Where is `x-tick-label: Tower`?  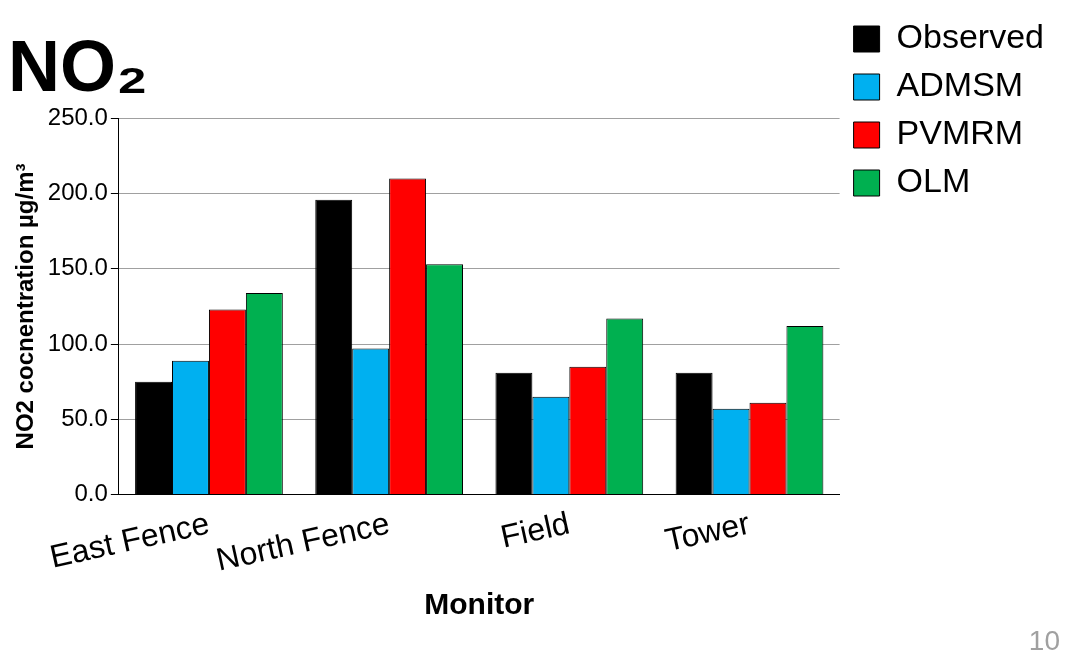
x-tick-label: Tower is located at coordinates (707, 531).